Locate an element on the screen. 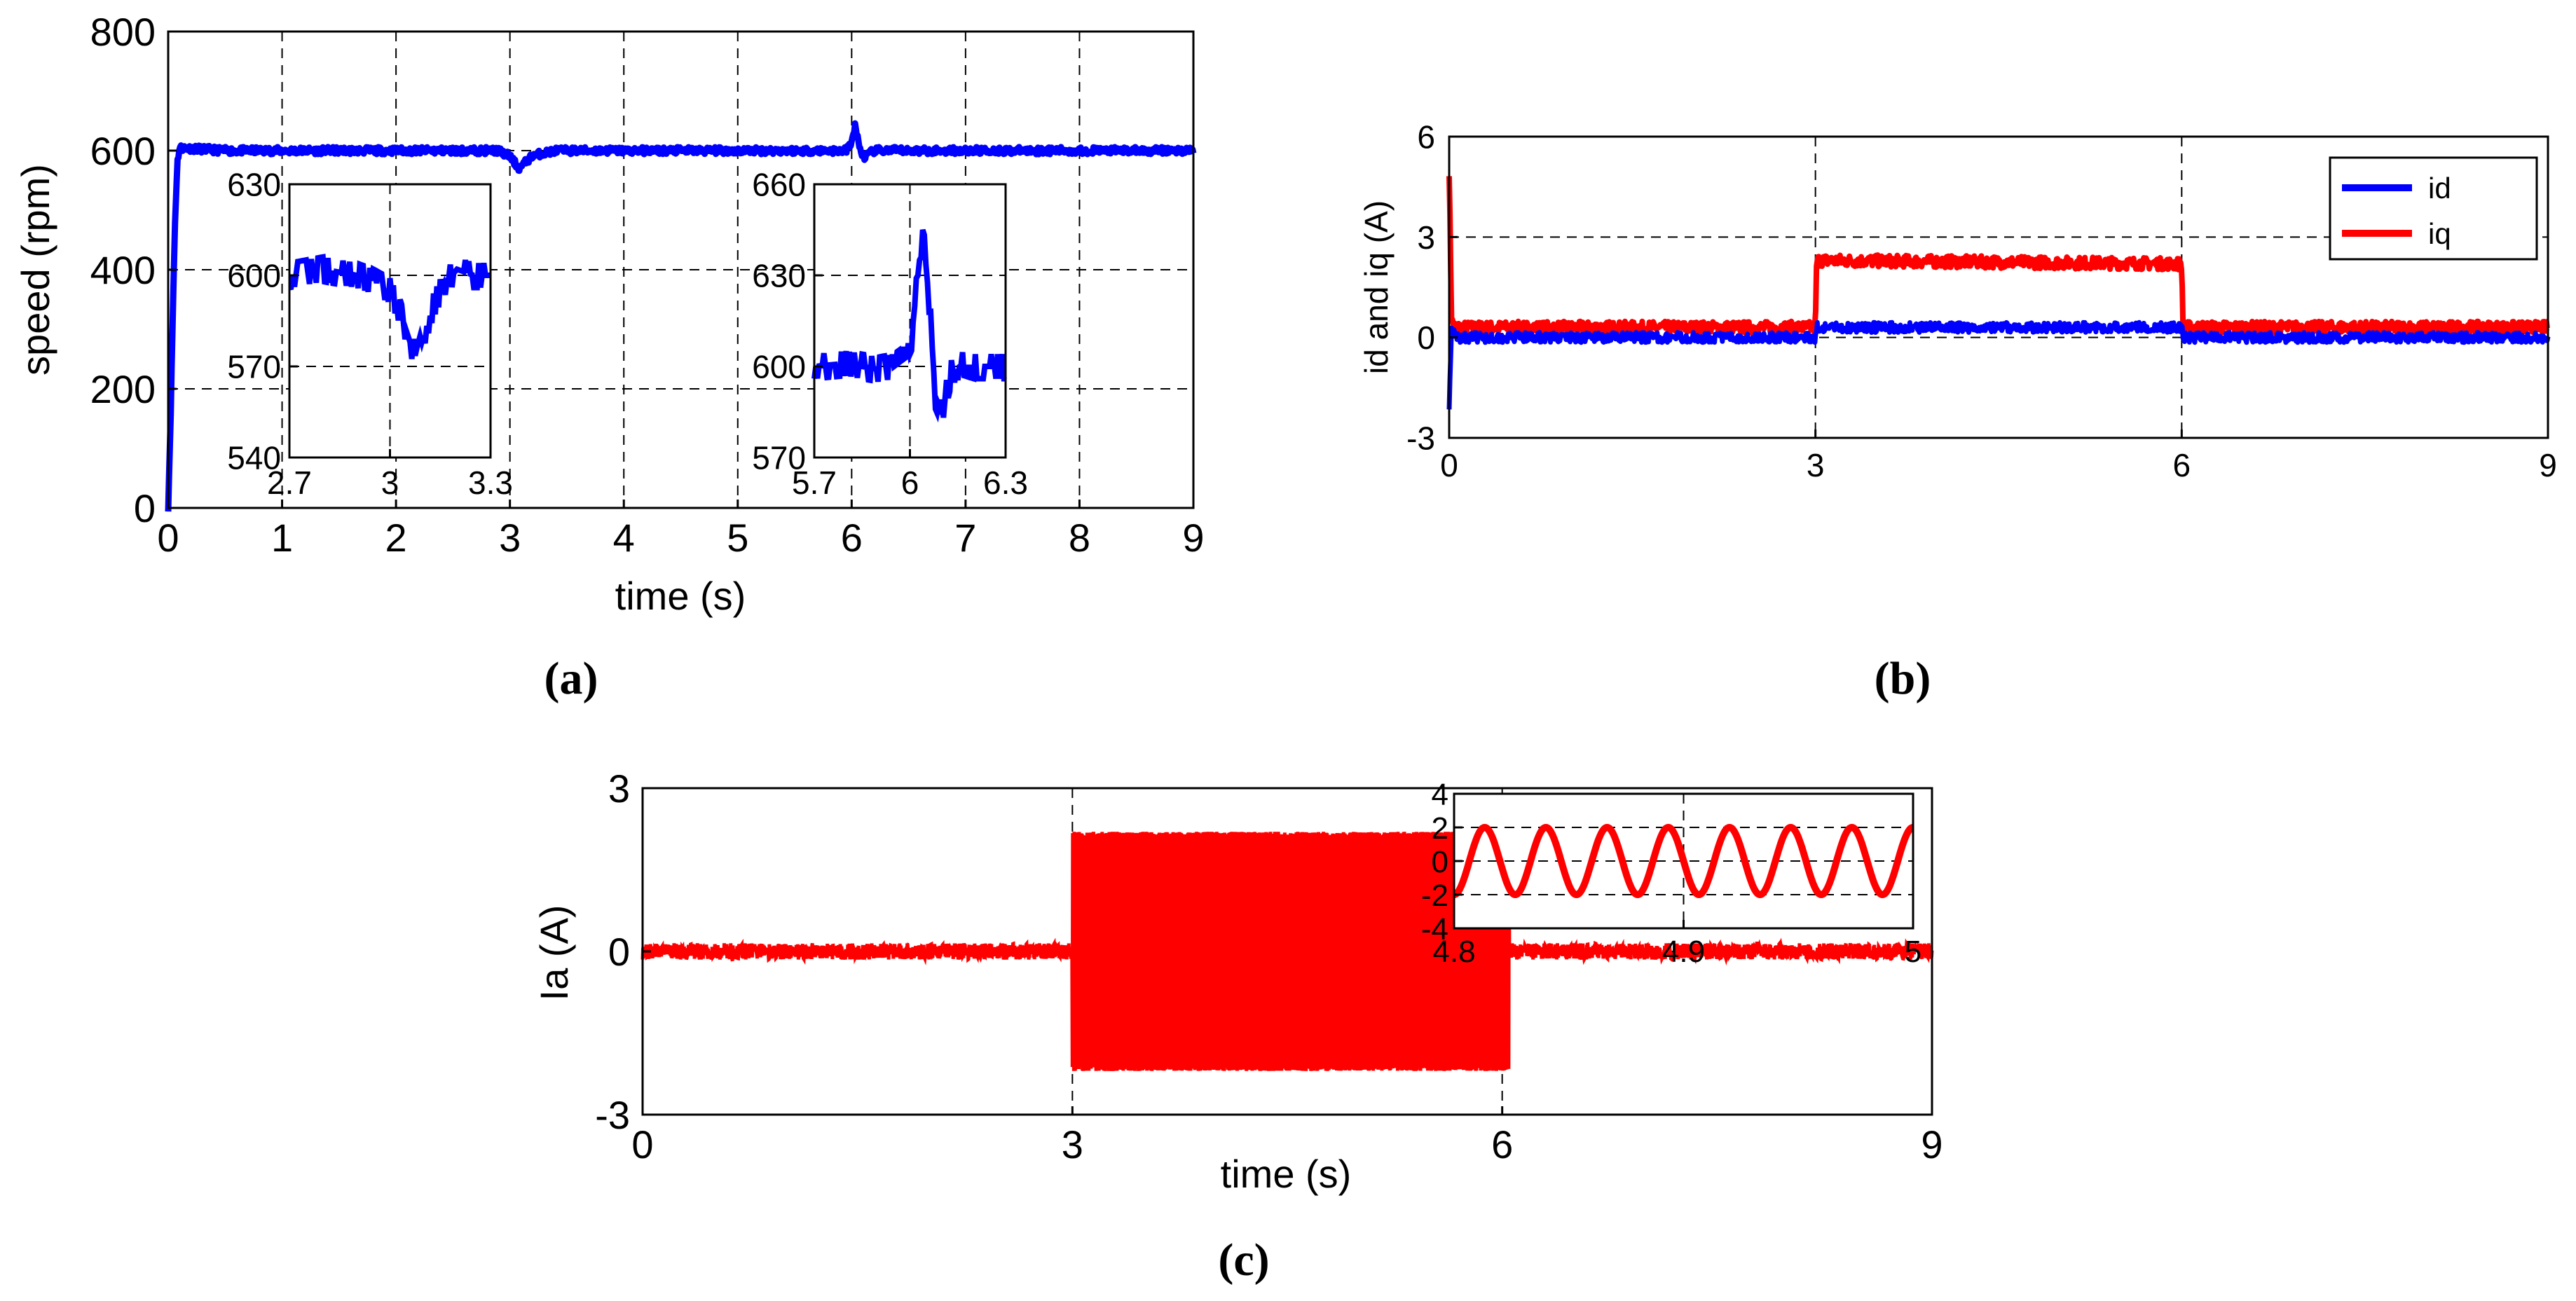 Image resolution: width=2576 pixels, height=1301 pixels. y-tick-label: 660 is located at coordinates (779, 185).